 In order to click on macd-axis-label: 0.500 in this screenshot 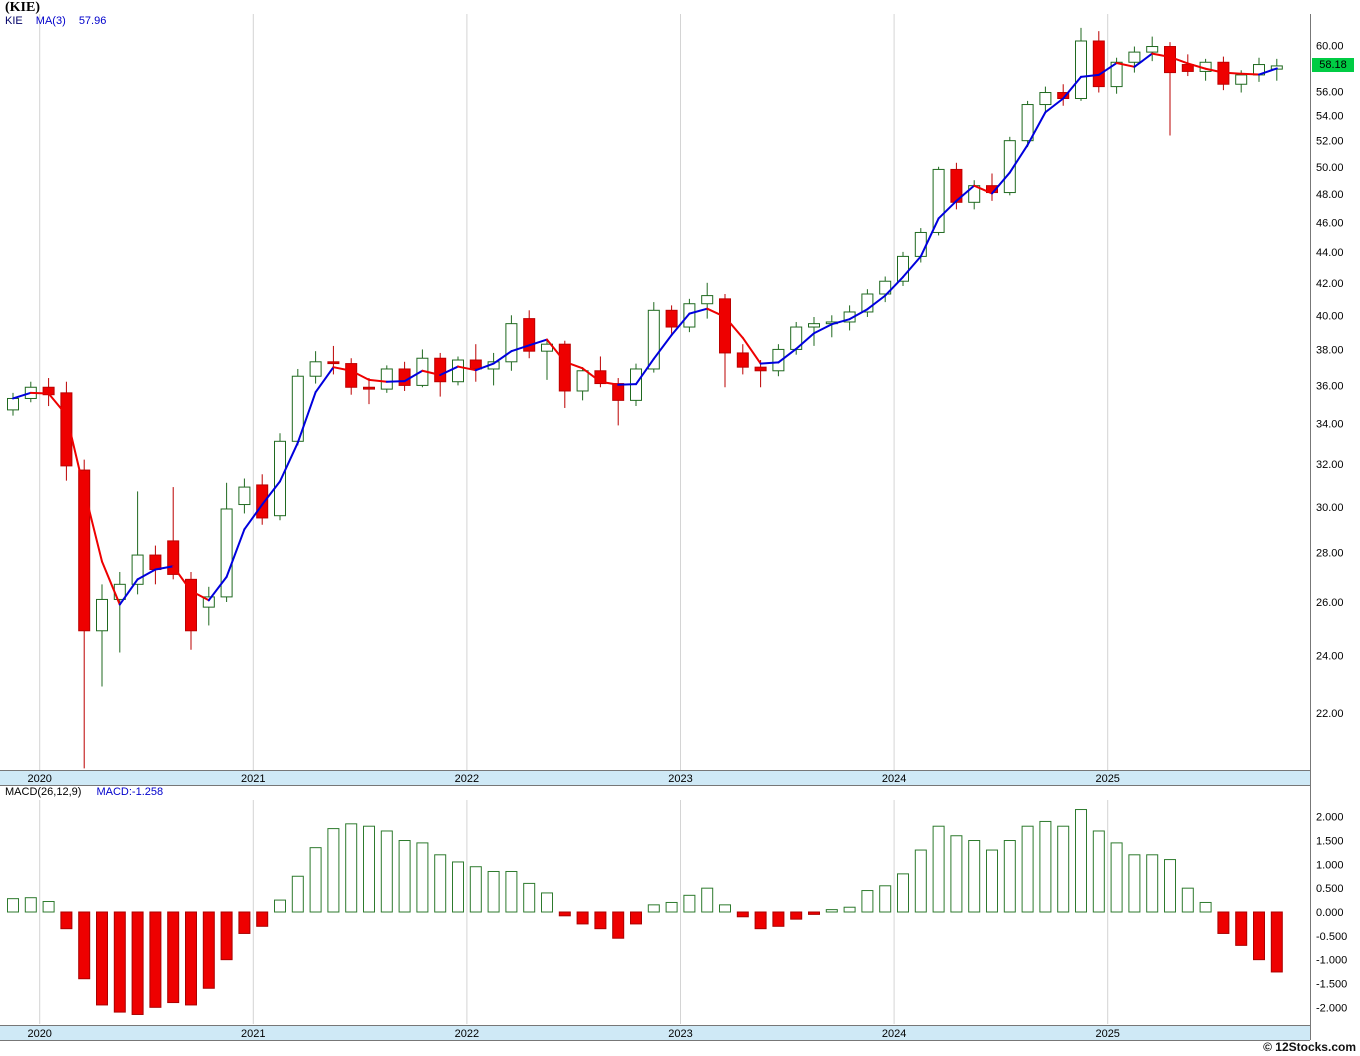, I will do `click(1330, 889)`.